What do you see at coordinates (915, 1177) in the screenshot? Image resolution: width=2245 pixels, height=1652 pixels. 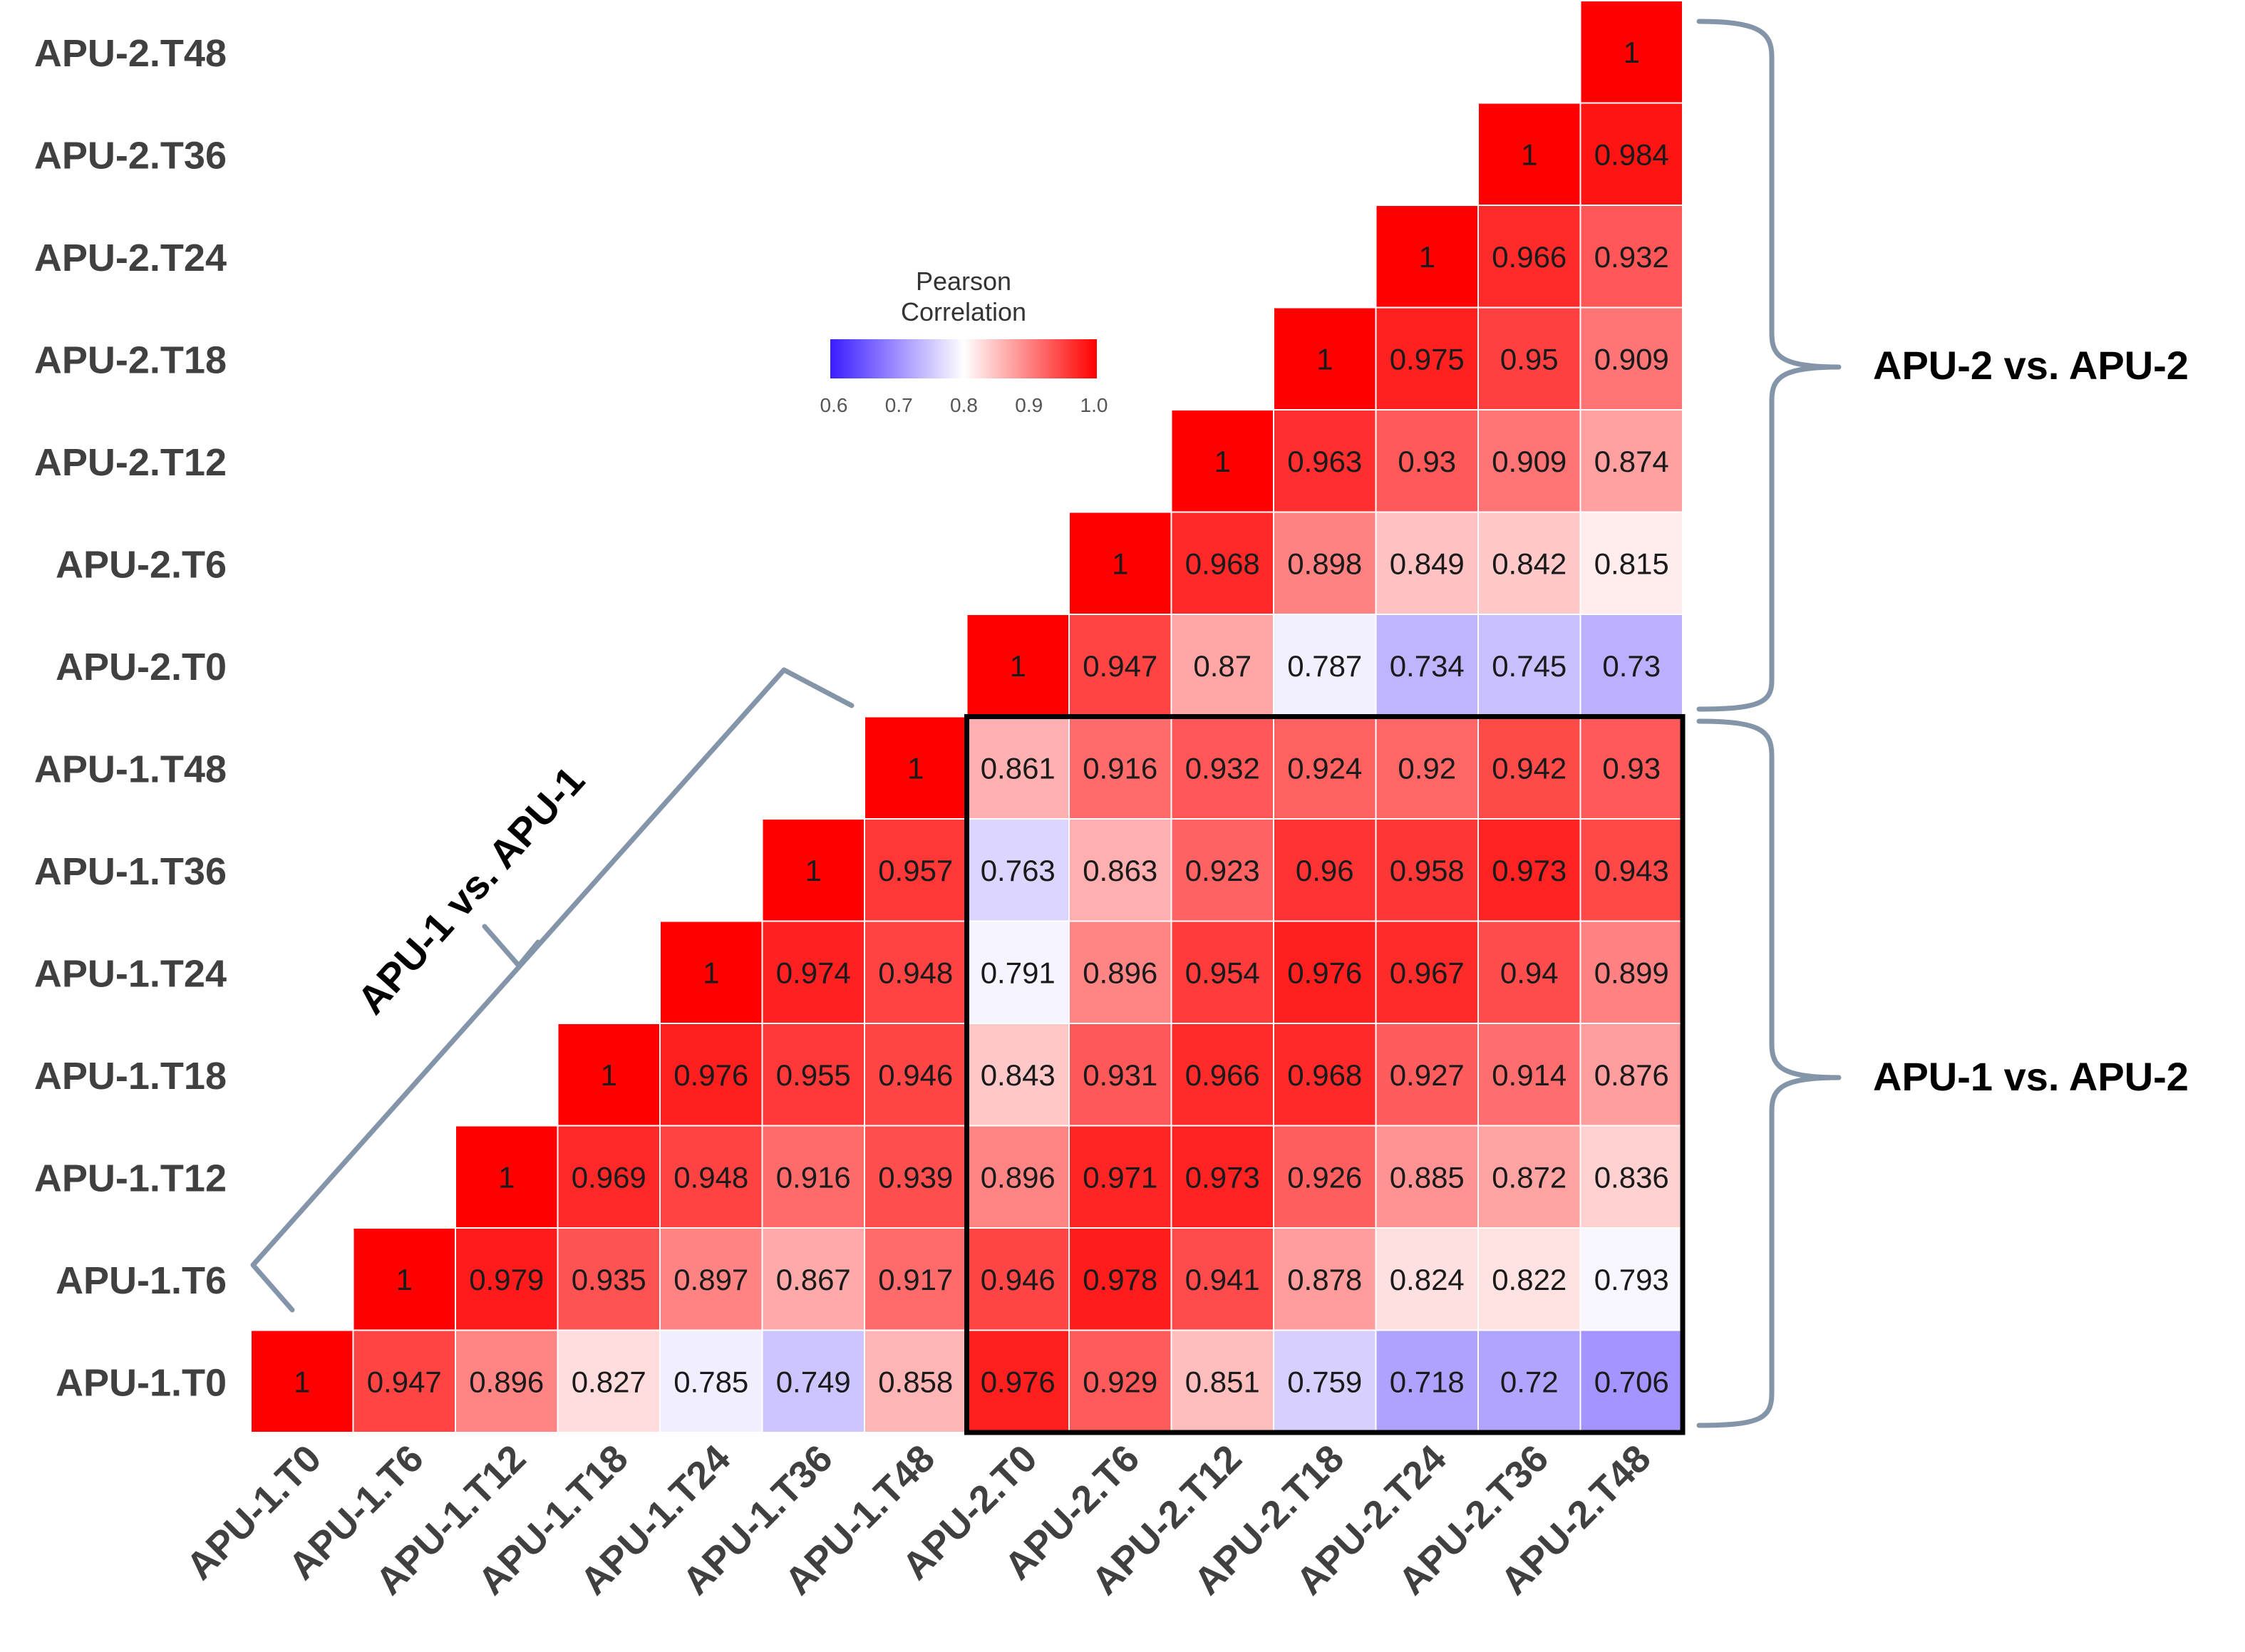 I see `cell-value-label: 0.939` at bounding box center [915, 1177].